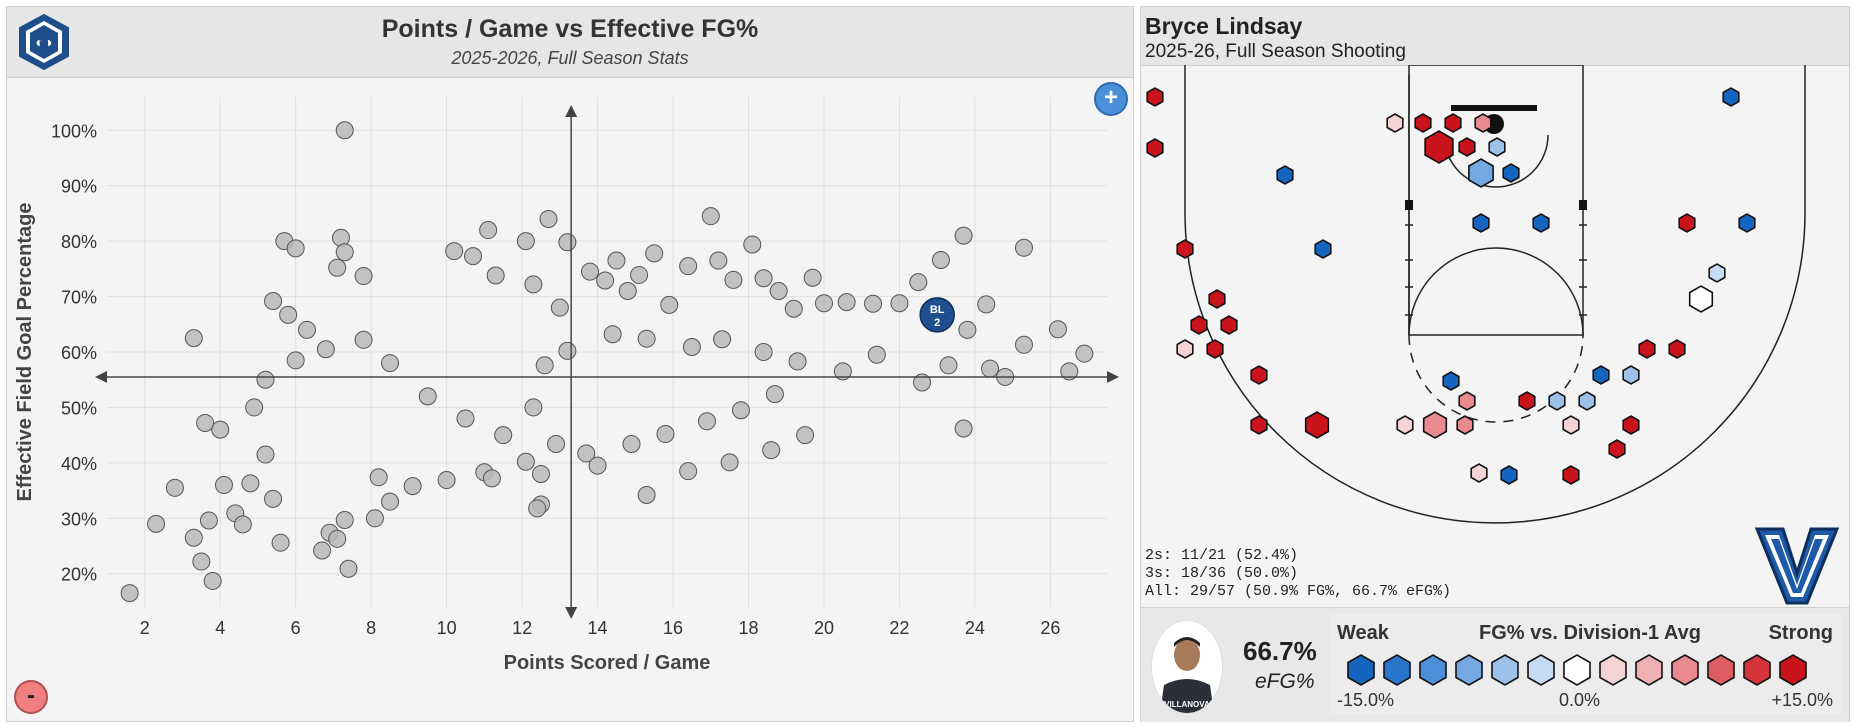 The height and width of the screenshot is (728, 1856). Describe the element at coordinates (1275, 51) in the screenshot. I see `shot-chart-subtitle: 2025-26, Full Season Shooting` at that location.